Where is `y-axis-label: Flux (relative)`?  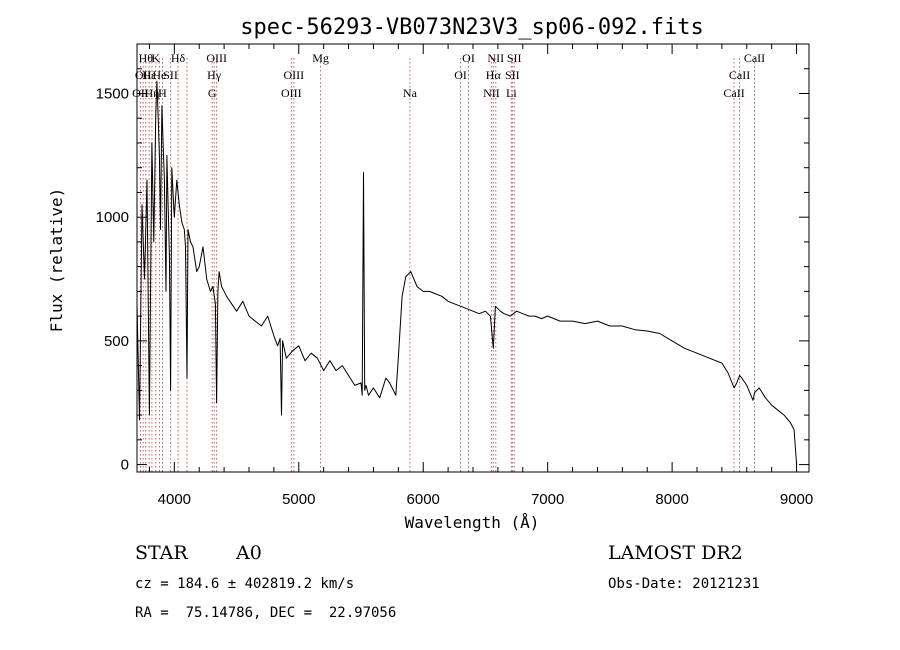 y-axis-label: Flux (relative) is located at coordinates (56, 260).